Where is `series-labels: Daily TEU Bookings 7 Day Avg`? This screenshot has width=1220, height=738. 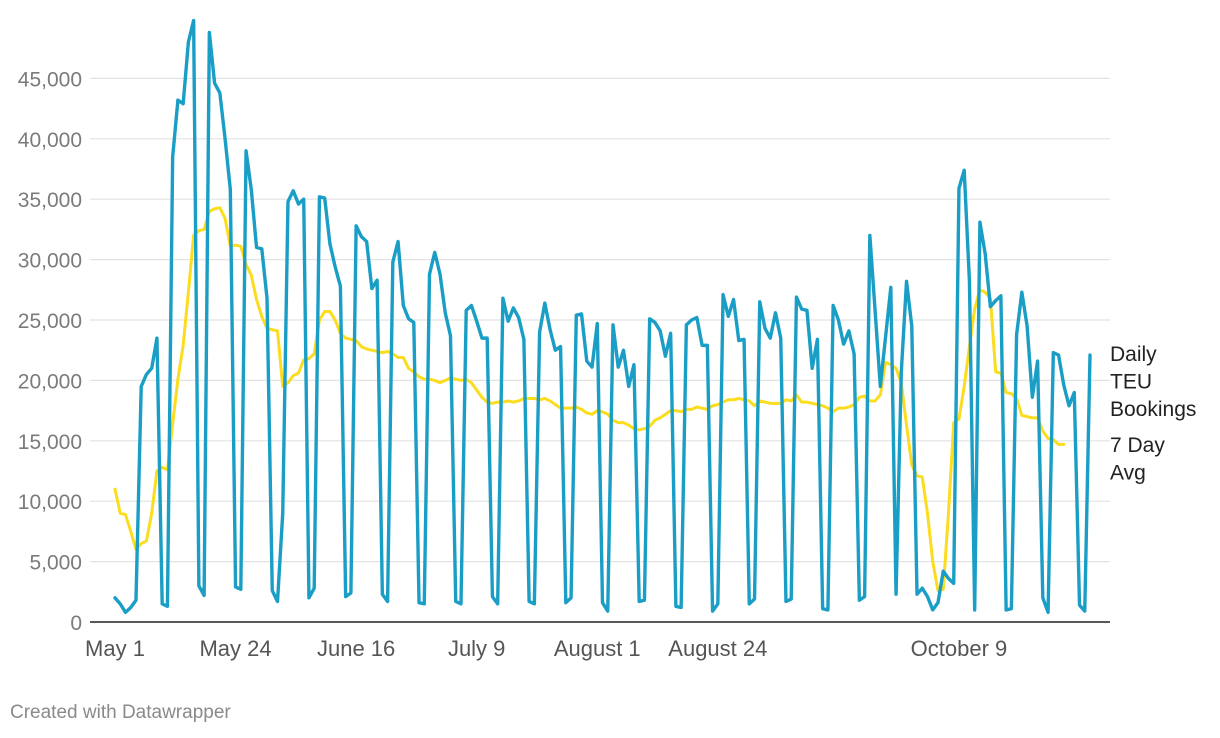 series-labels: Daily TEU Bookings 7 Day Avg is located at coordinates (1153, 414).